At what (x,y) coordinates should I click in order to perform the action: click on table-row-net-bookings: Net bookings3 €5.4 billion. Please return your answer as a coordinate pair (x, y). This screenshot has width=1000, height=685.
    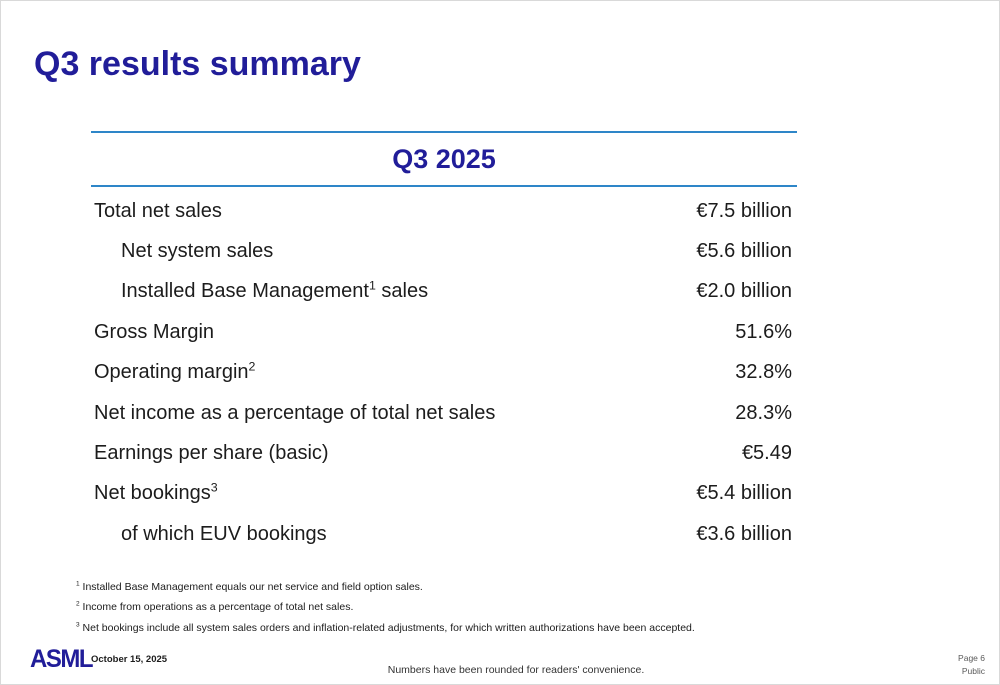
    Looking at the image, I should click on (444, 494).